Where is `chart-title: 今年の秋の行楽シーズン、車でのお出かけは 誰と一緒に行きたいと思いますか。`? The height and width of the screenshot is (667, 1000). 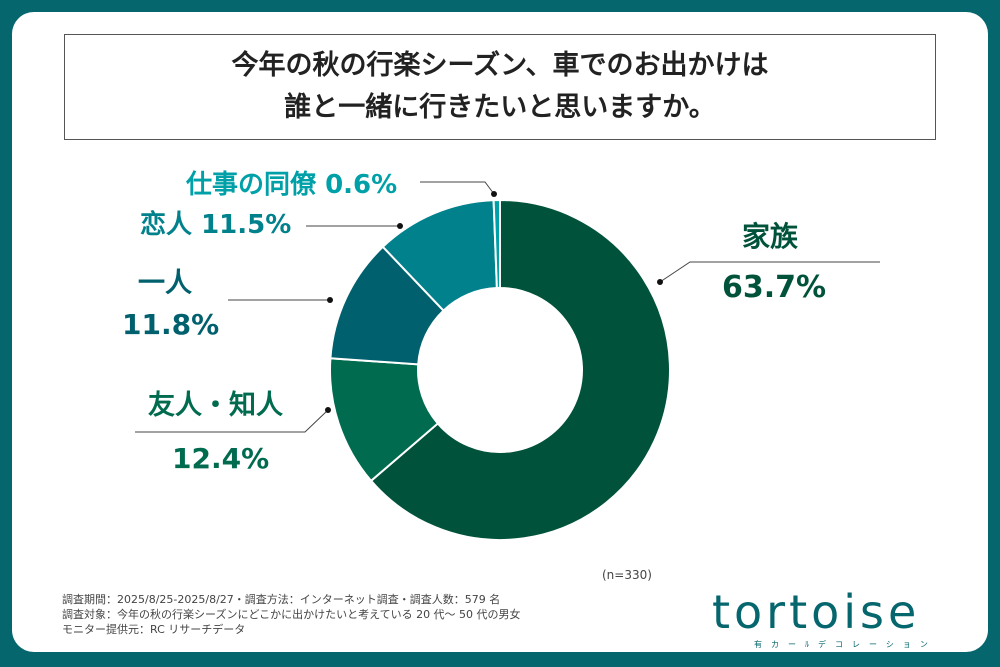 chart-title: 今年の秋の行楽シーズン、車でのお出かけは 誰と一緒に行きたいと思いますか。 is located at coordinates (500, 87).